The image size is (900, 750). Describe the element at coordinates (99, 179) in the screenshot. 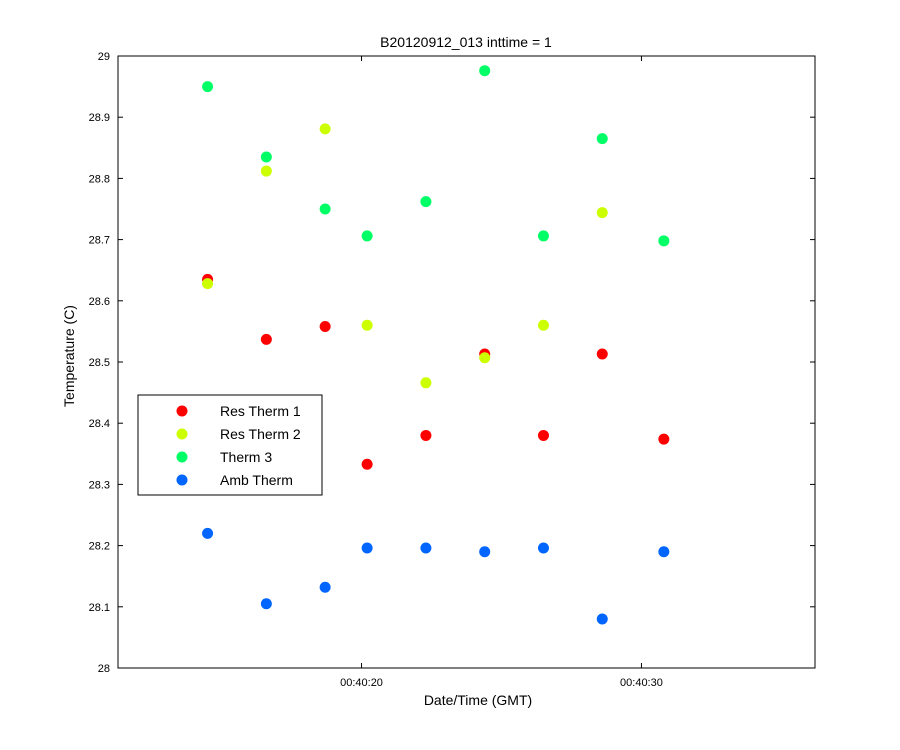

I see `y-tick-label: 28.8` at that location.